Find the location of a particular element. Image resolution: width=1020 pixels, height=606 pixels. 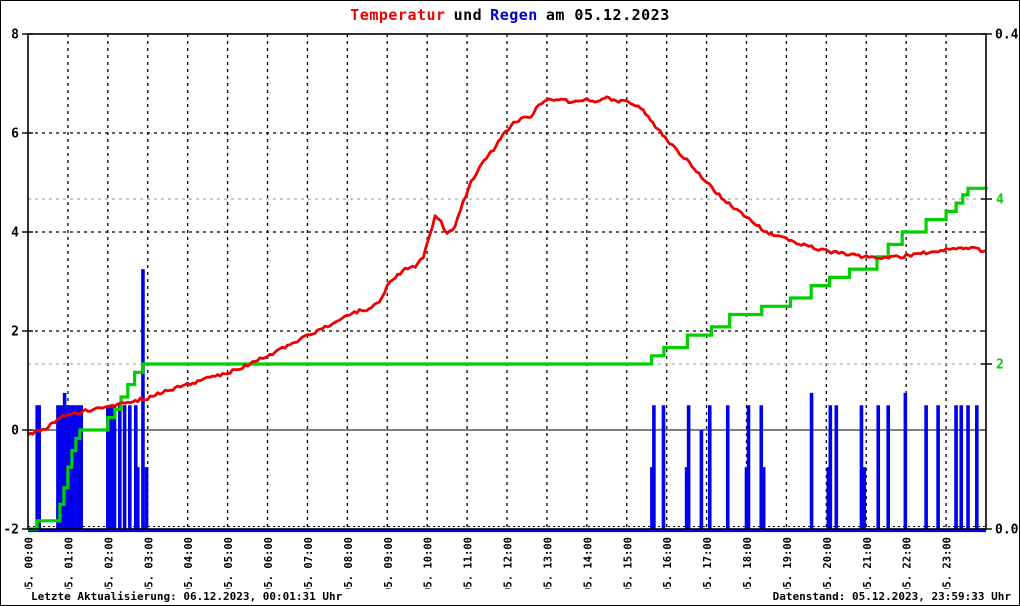

y-right-cumulative-tick-label: 2 is located at coordinates (1000, 365).